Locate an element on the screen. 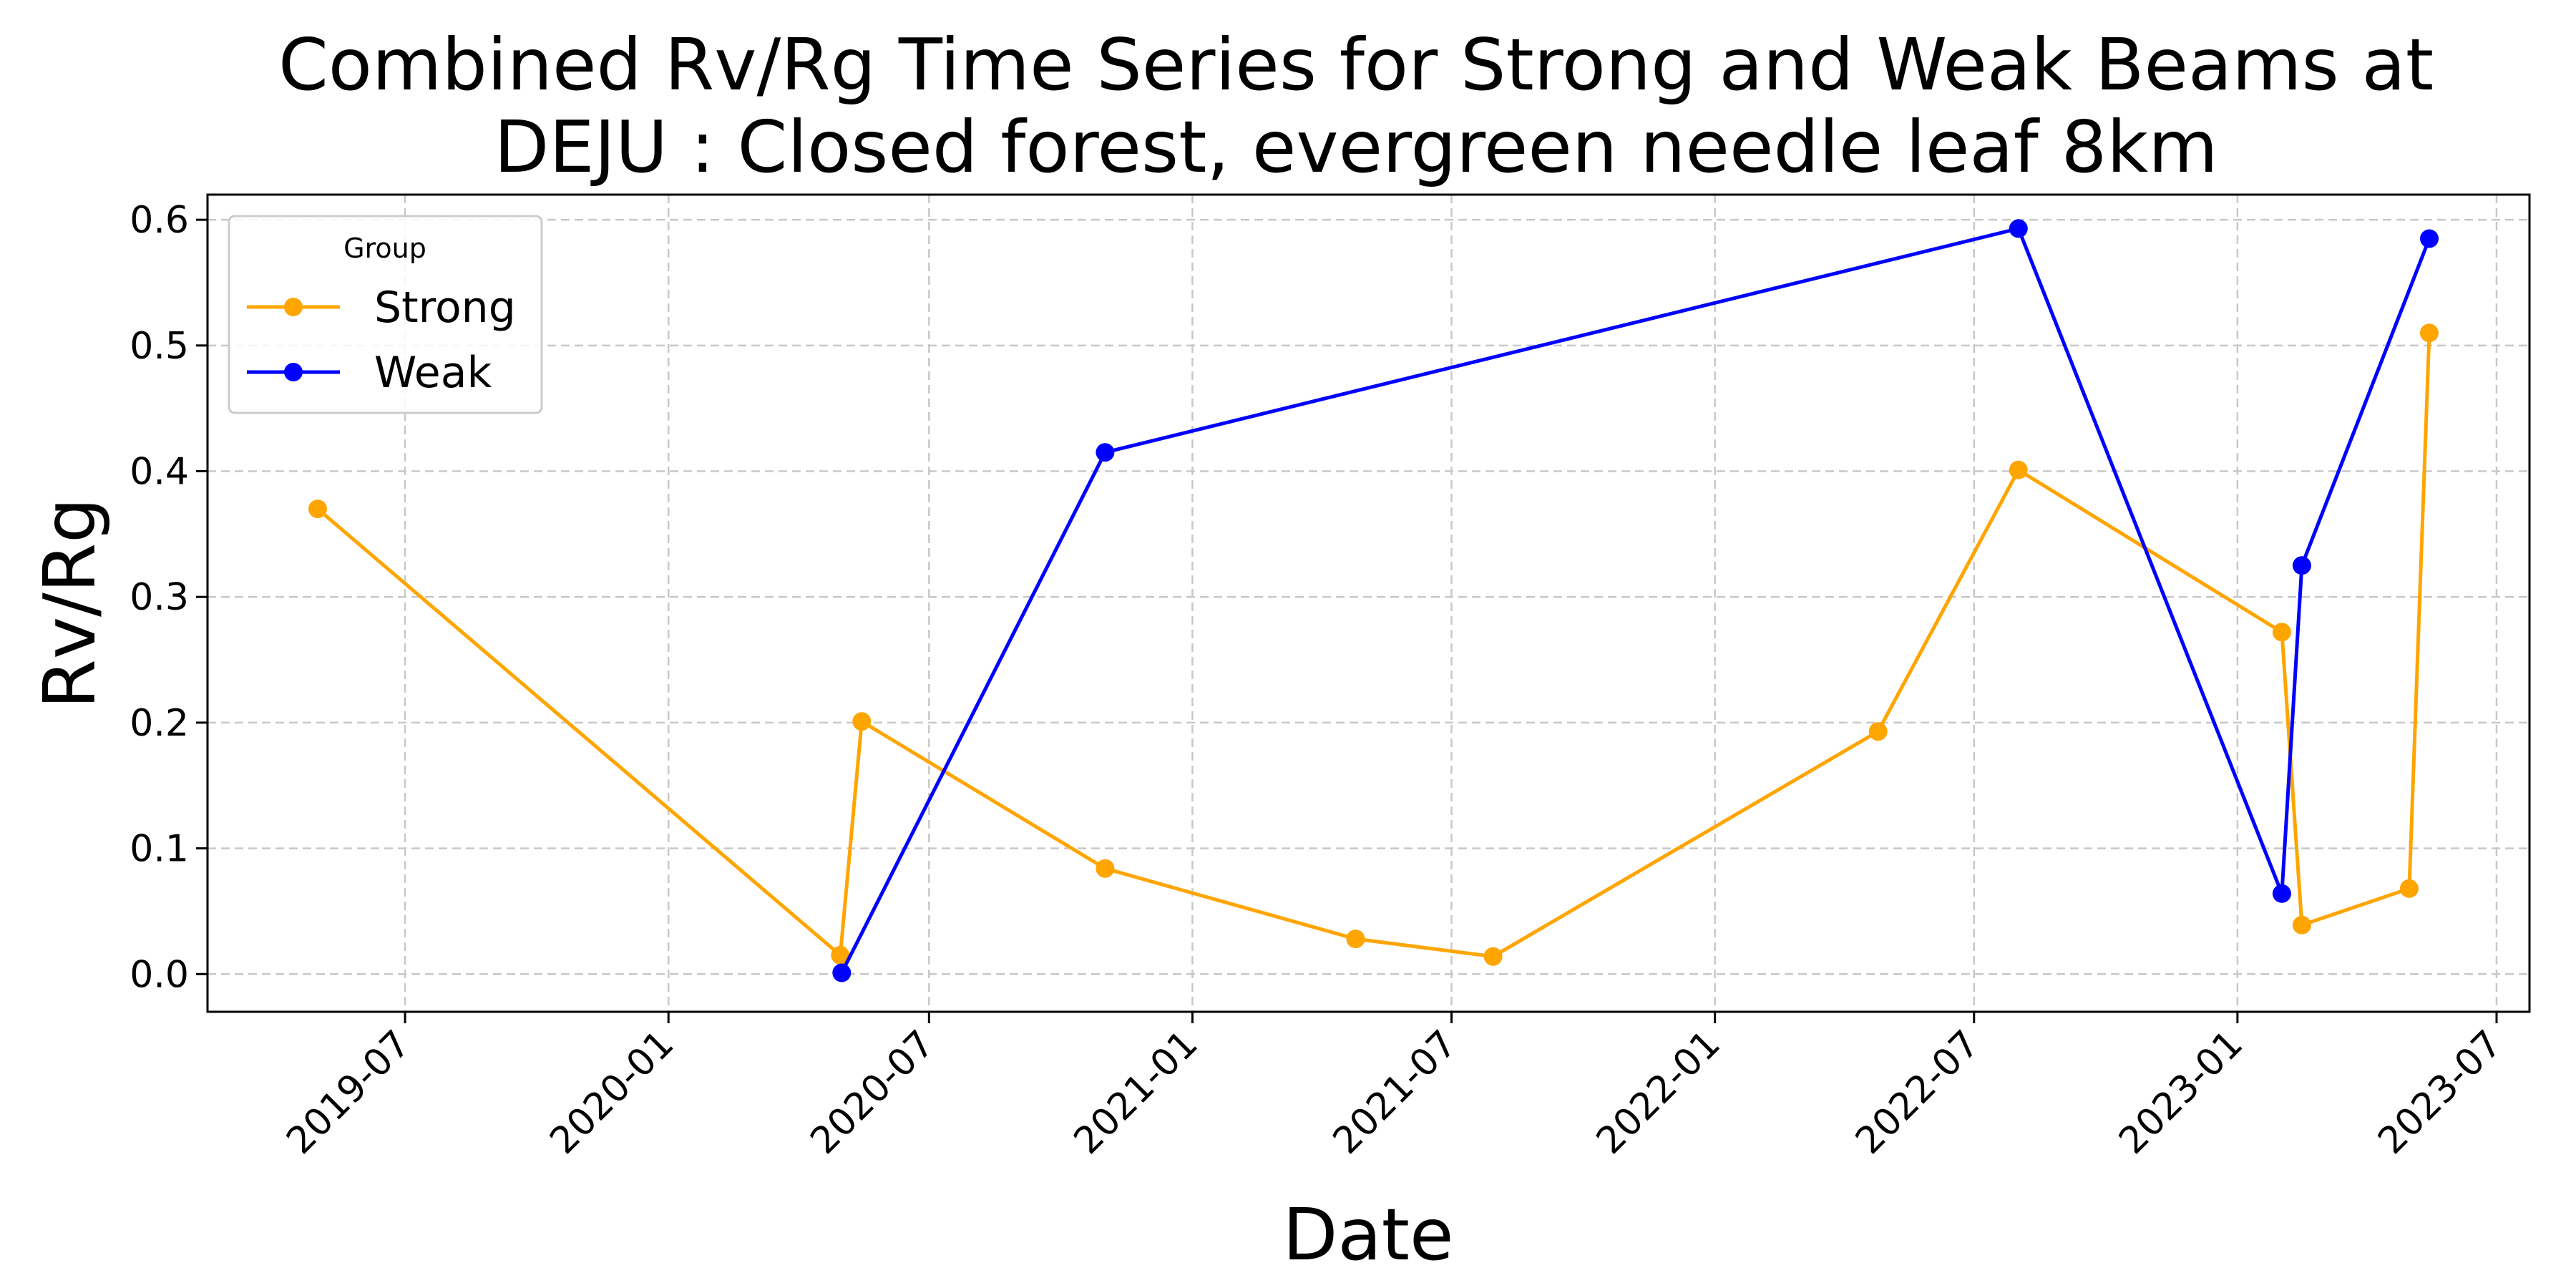 Image resolution: width=2576 pixels, height=1288 pixels. x-tick-label: 2023-01 is located at coordinates (2181, 1093).